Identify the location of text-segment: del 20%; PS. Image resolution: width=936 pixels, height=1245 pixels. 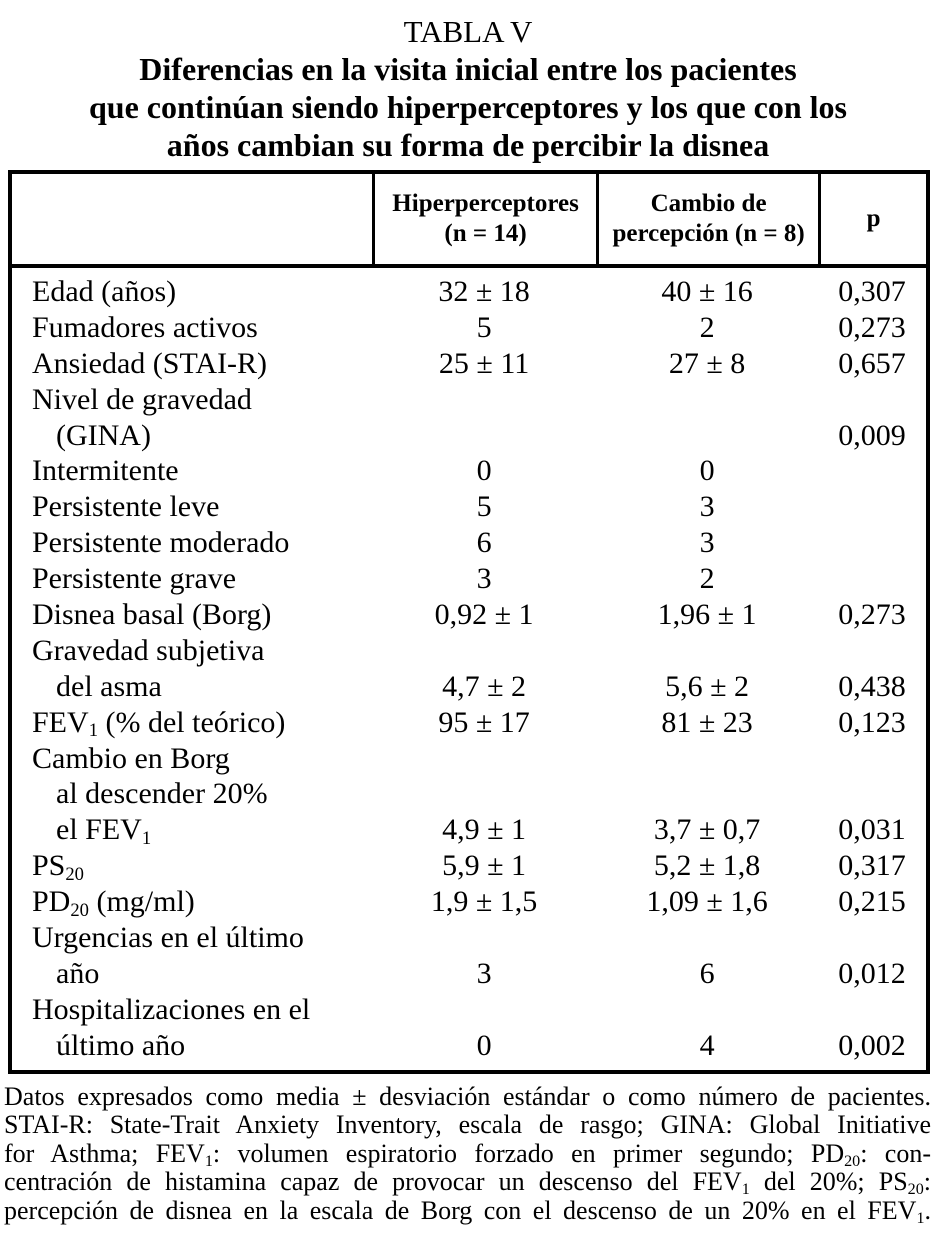
(828, 1182).